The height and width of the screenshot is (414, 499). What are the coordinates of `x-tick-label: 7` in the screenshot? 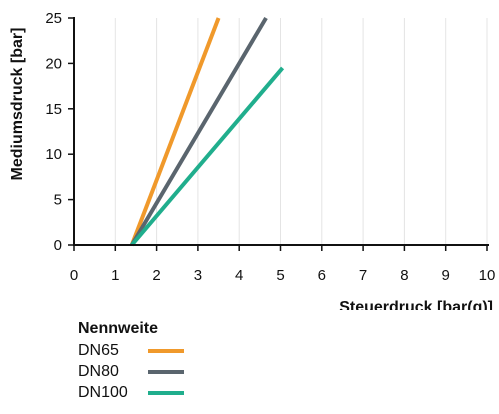 It's located at (363, 275).